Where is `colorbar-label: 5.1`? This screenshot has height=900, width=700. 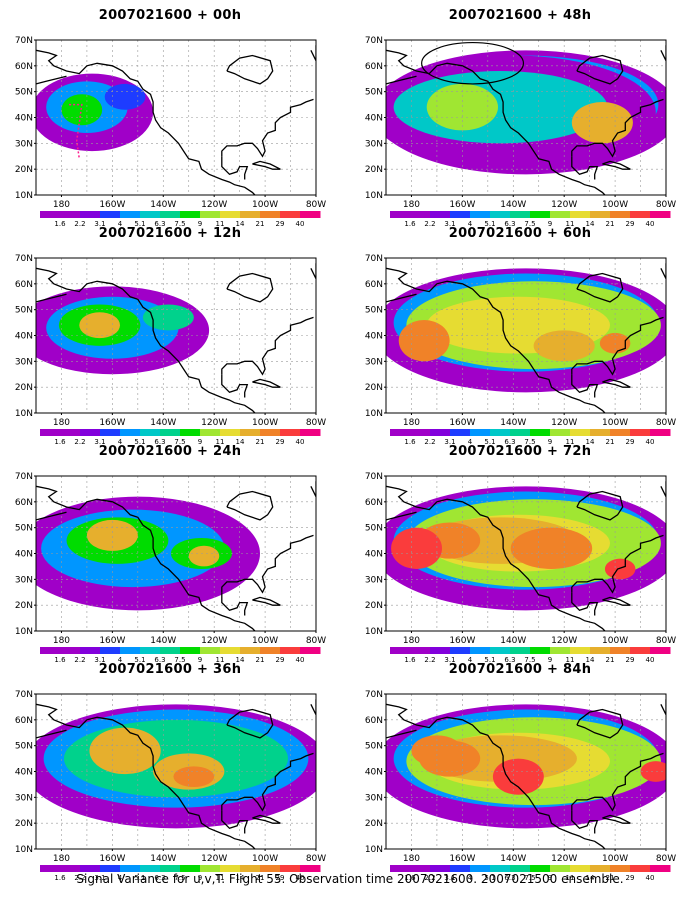 colorbar-label: 5.1 is located at coordinates (489, 442).